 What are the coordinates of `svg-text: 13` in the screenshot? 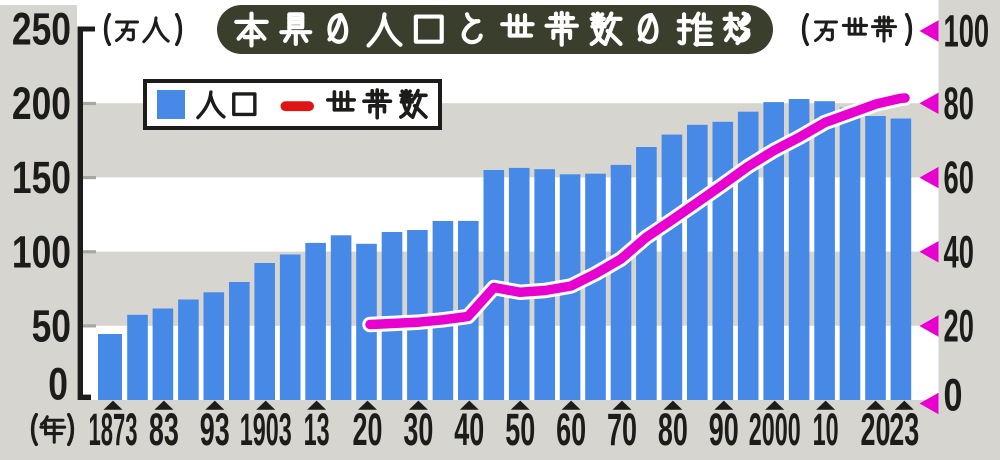 It's located at (317, 429).